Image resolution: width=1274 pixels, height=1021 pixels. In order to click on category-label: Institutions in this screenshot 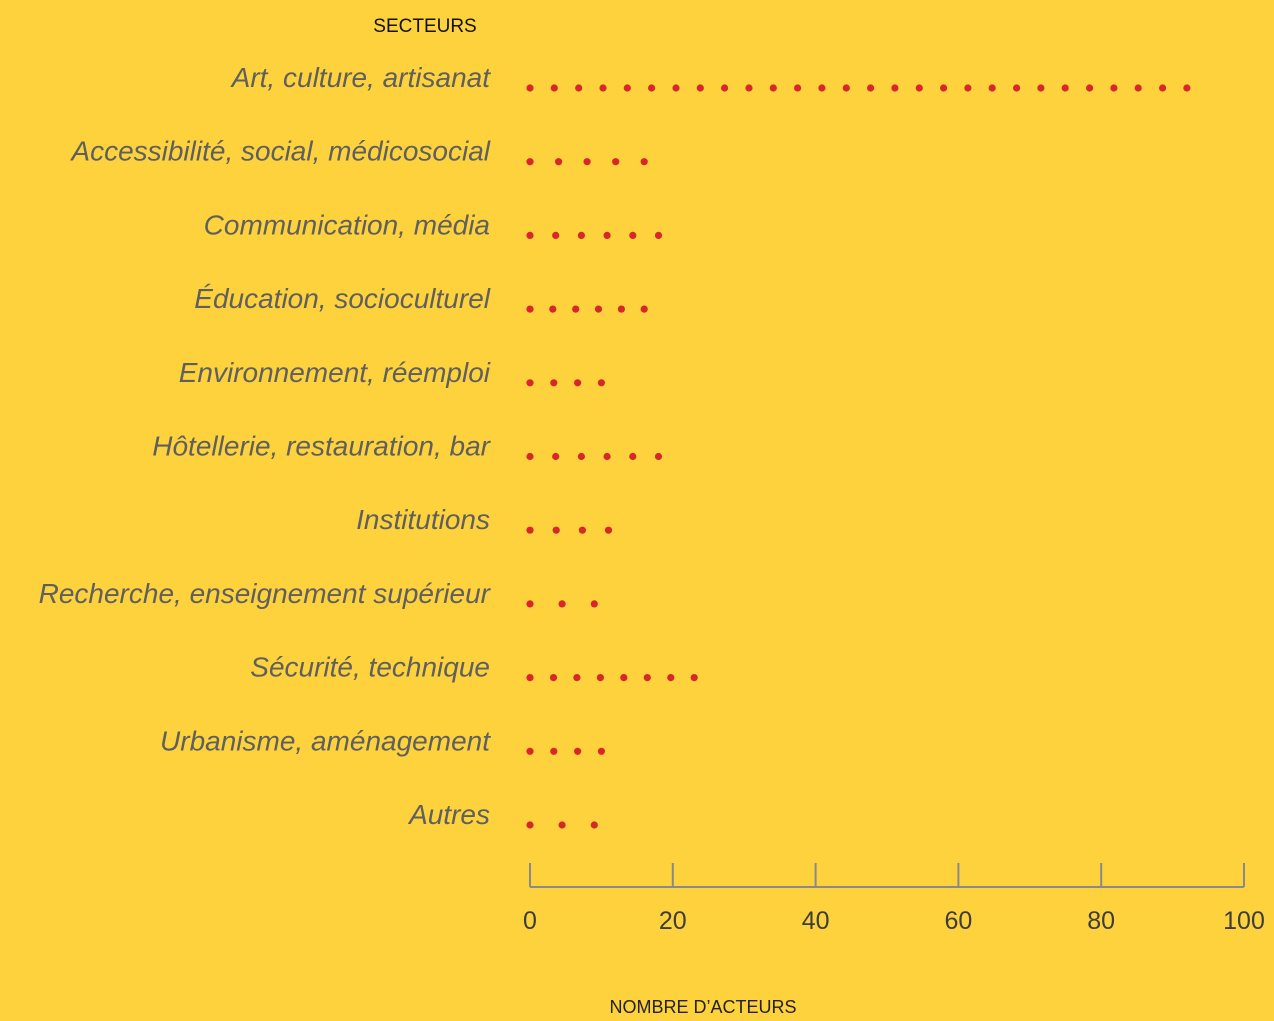, I will do `click(423, 519)`.